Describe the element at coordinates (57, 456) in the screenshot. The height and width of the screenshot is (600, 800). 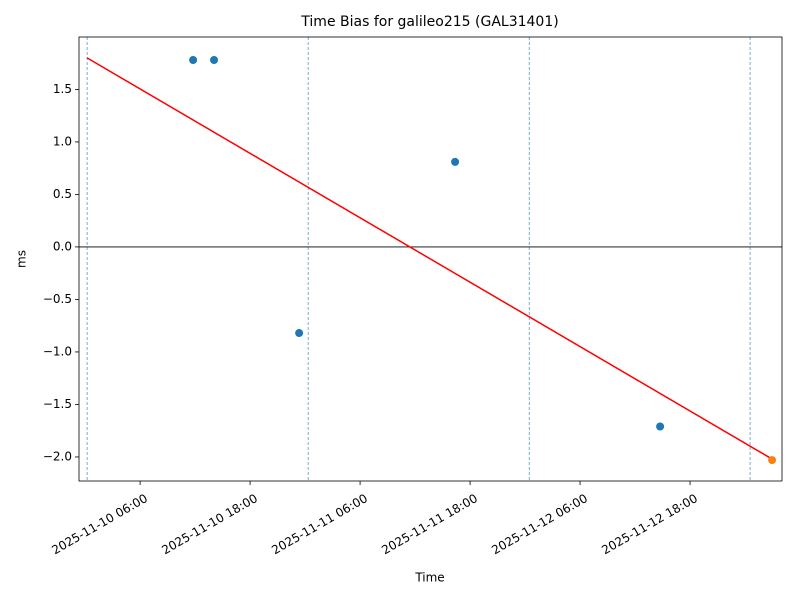
I see `y-tick-label: −2.0` at that location.